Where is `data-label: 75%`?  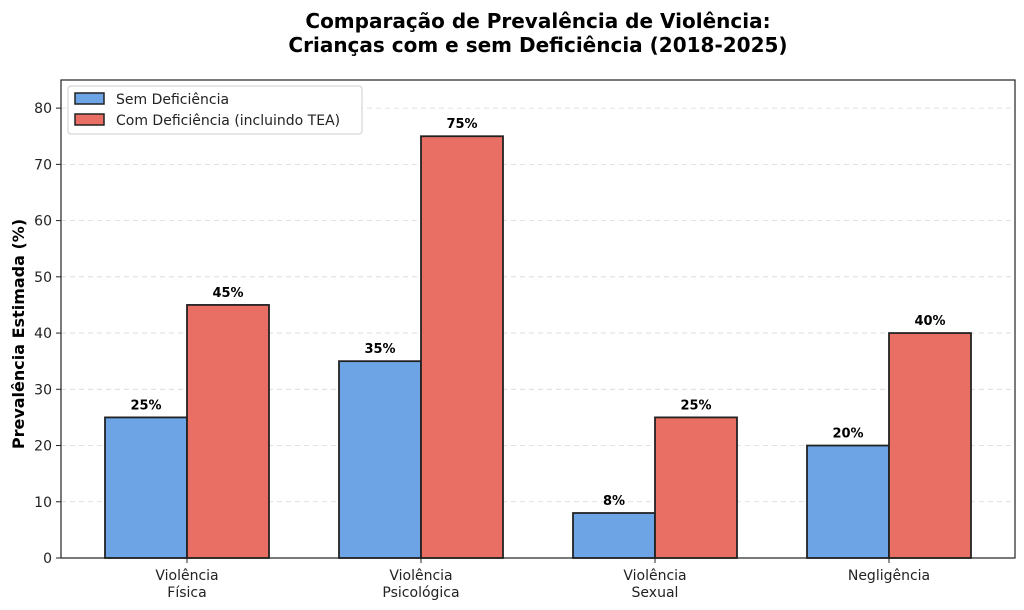 data-label: 75% is located at coordinates (461, 124).